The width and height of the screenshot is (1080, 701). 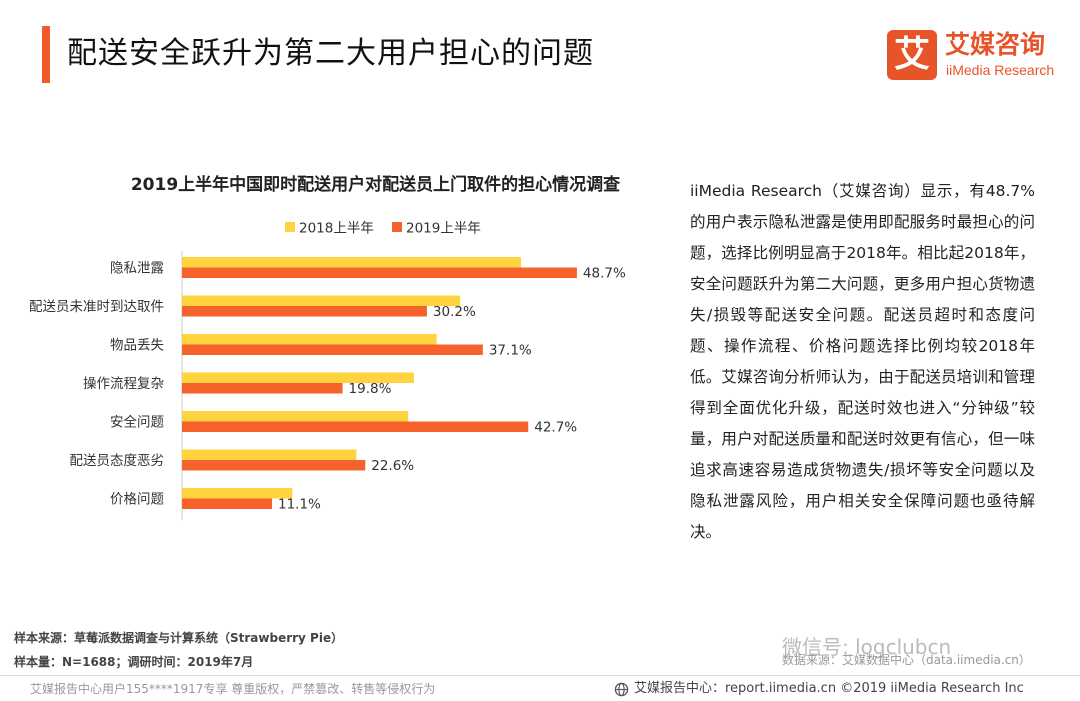 What do you see at coordinates (454, 312) in the screenshot?
I see `data-label: 30.2%` at bounding box center [454, 312].